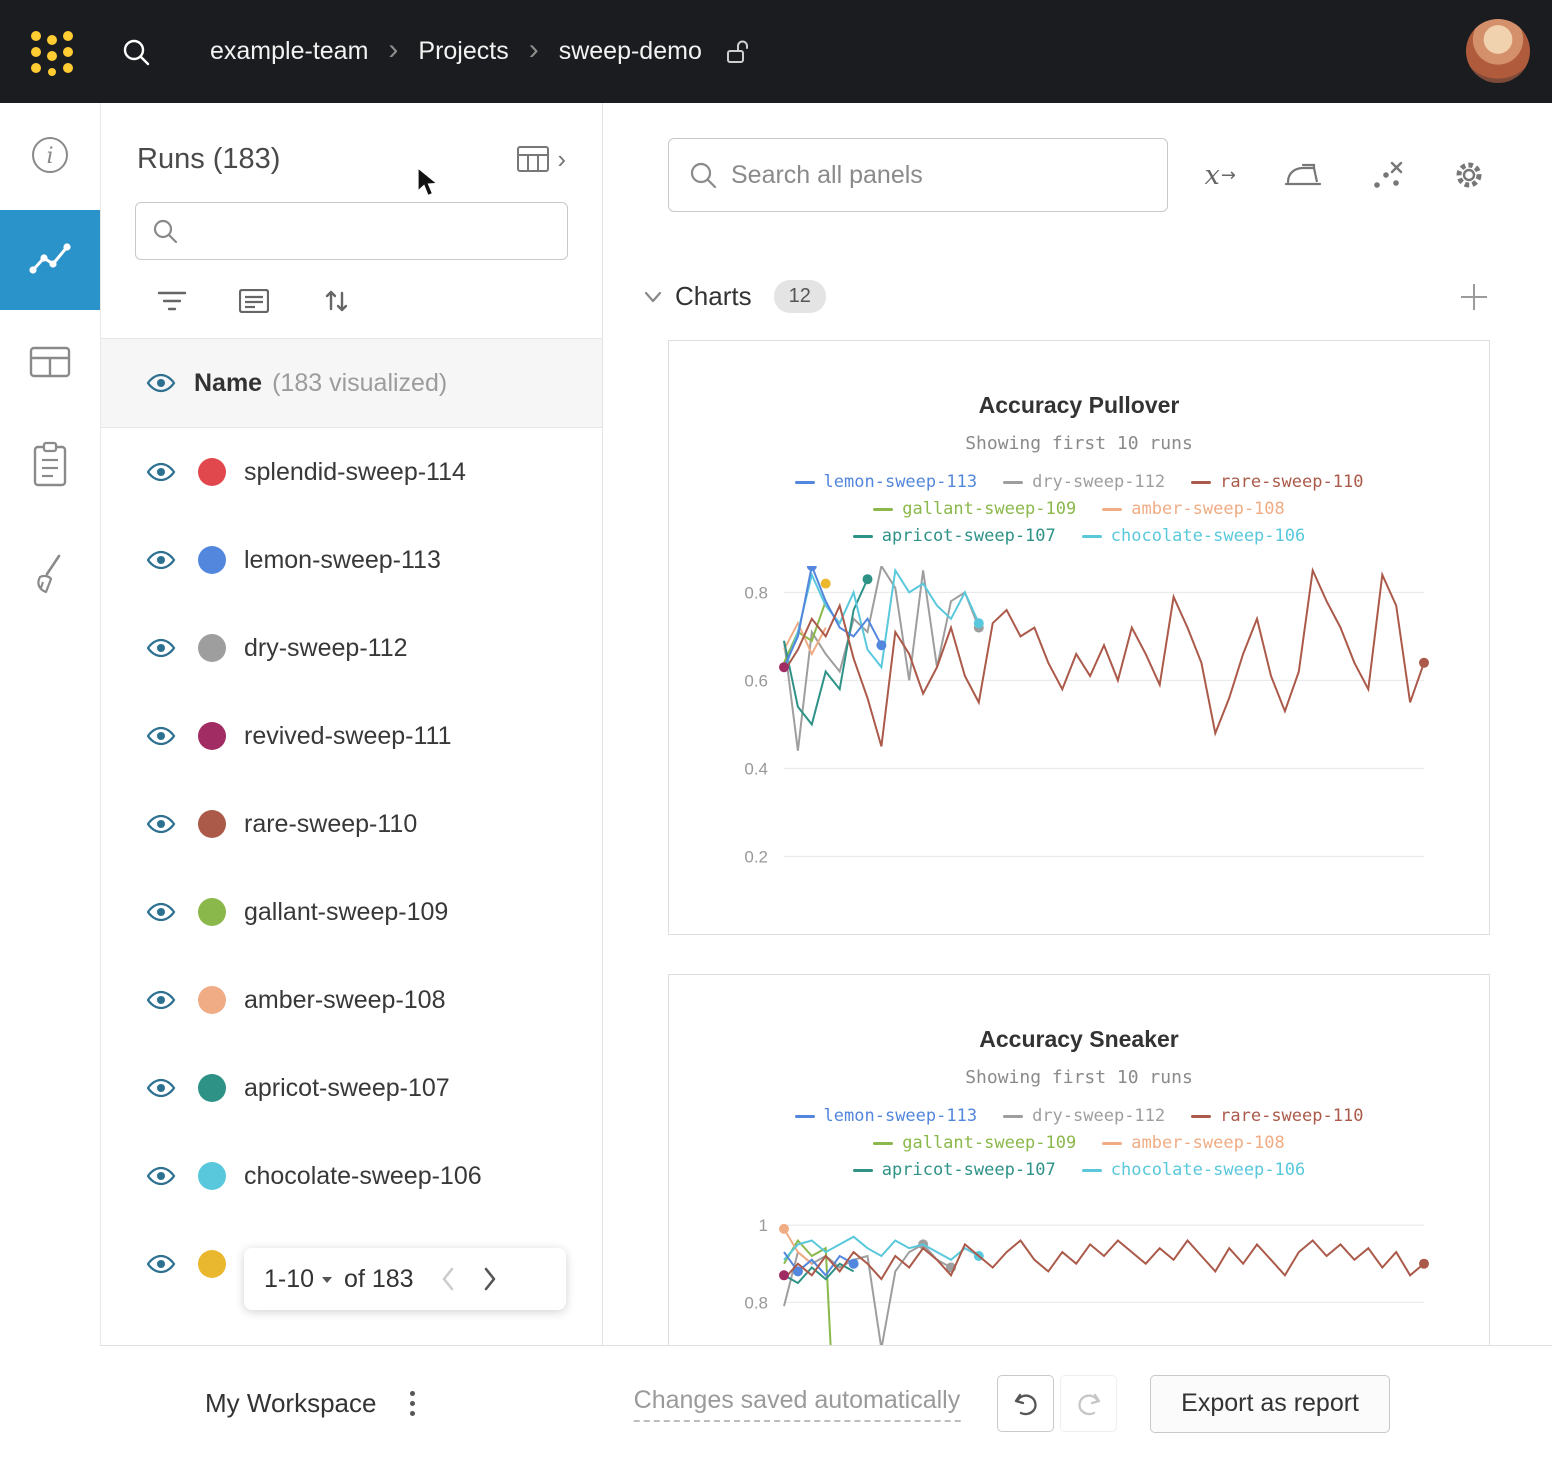 This screenshot has height=1461, width=1552. Describe the element at coordinates (336, 301) in the screenshot. I see `sort-icon` at that location.